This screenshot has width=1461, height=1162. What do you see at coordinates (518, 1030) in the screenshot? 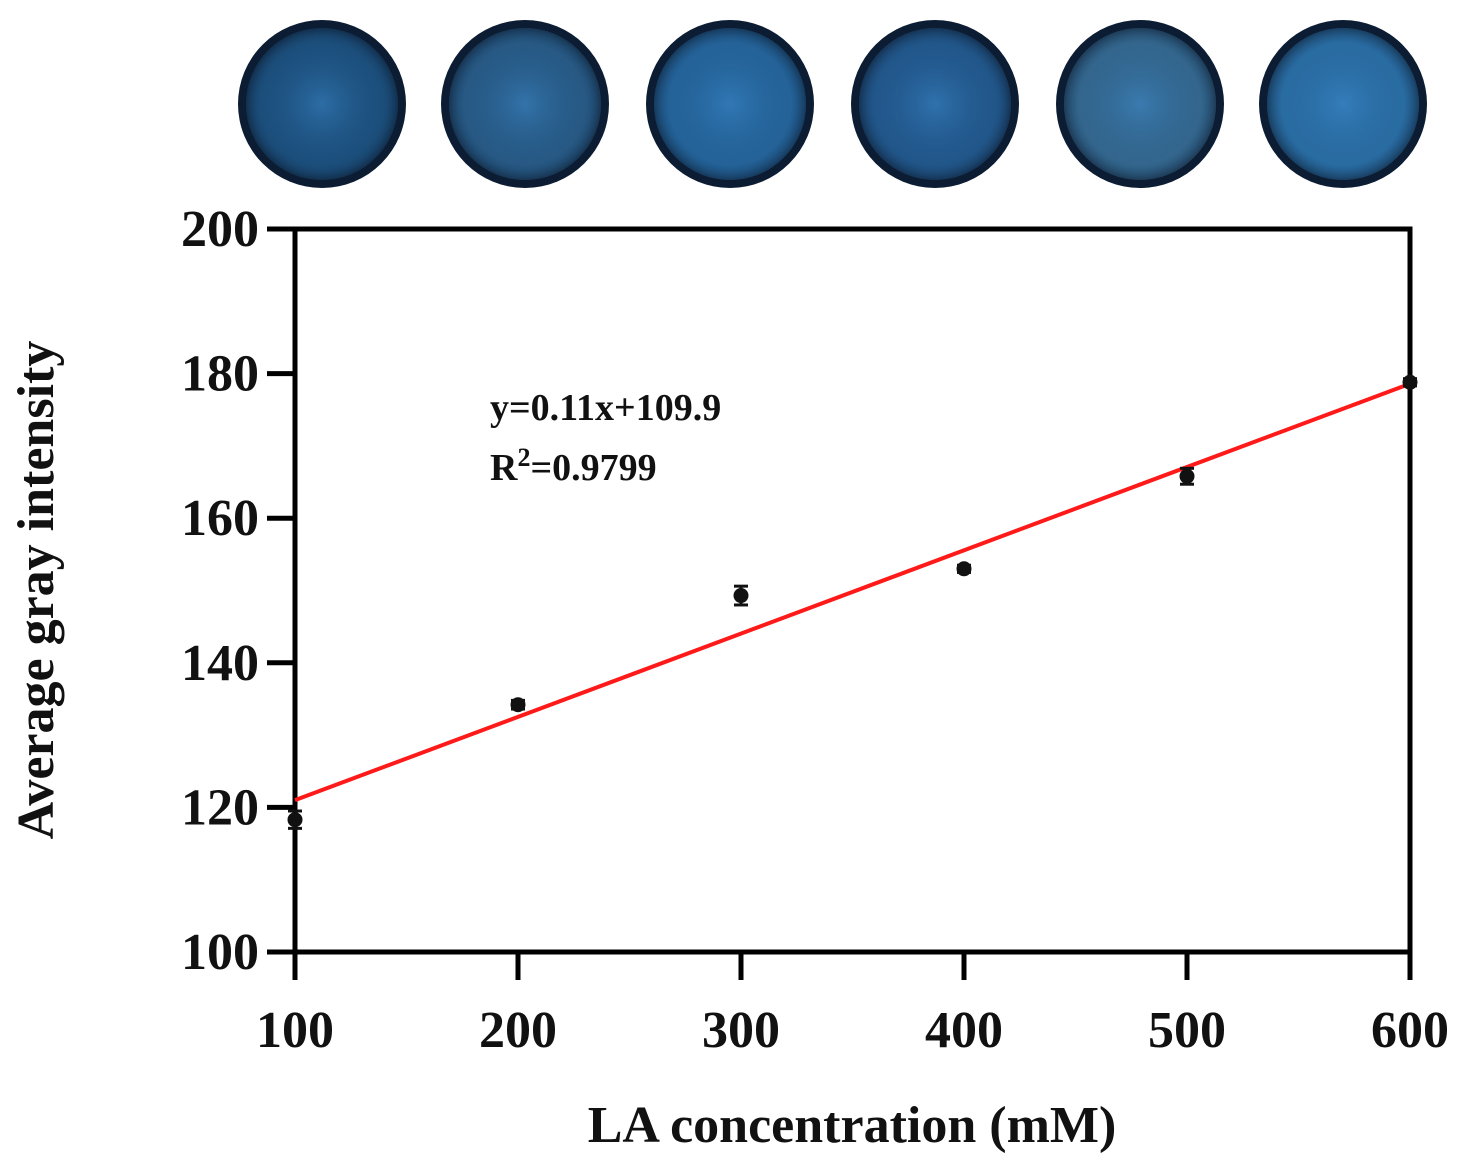
I see `x-tick-label: 200` at bounding box center [518, 1030].